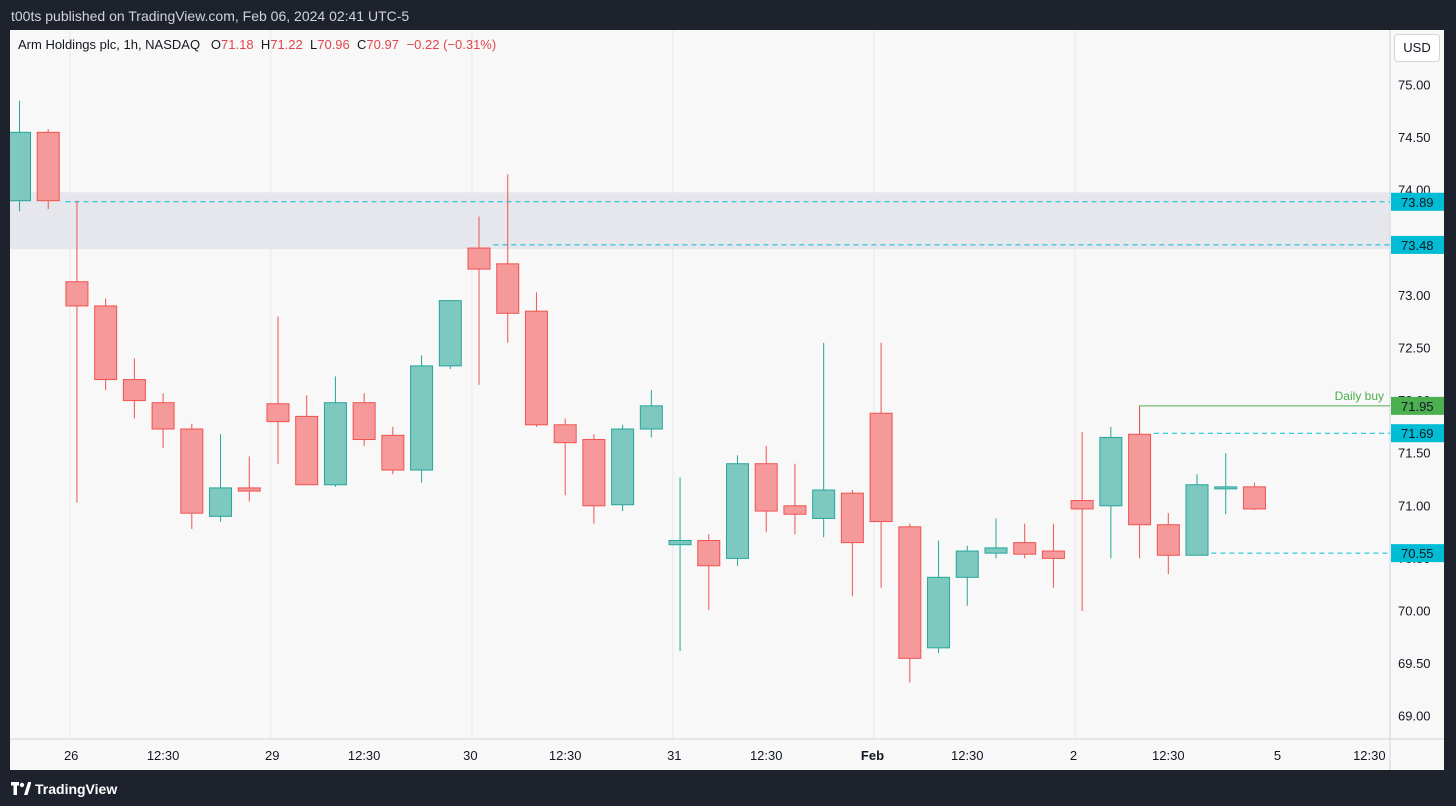 Image resolution: width=1456 pixels, height=806 pixels. What do you see at coordinates (71, 755) in the screenshot?
I see `x-tick-label: 26` at bounding box center [71, 755].